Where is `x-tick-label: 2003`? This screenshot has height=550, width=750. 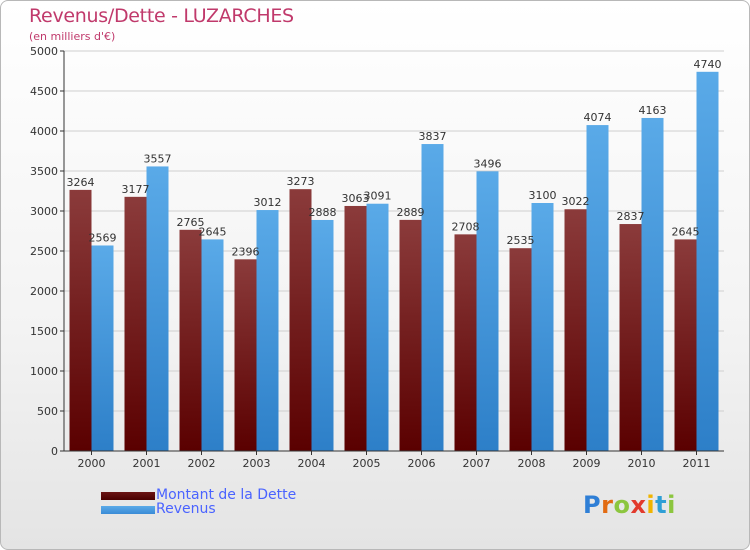
x-tick-label: 2003 is located at coordinates (257, 463).